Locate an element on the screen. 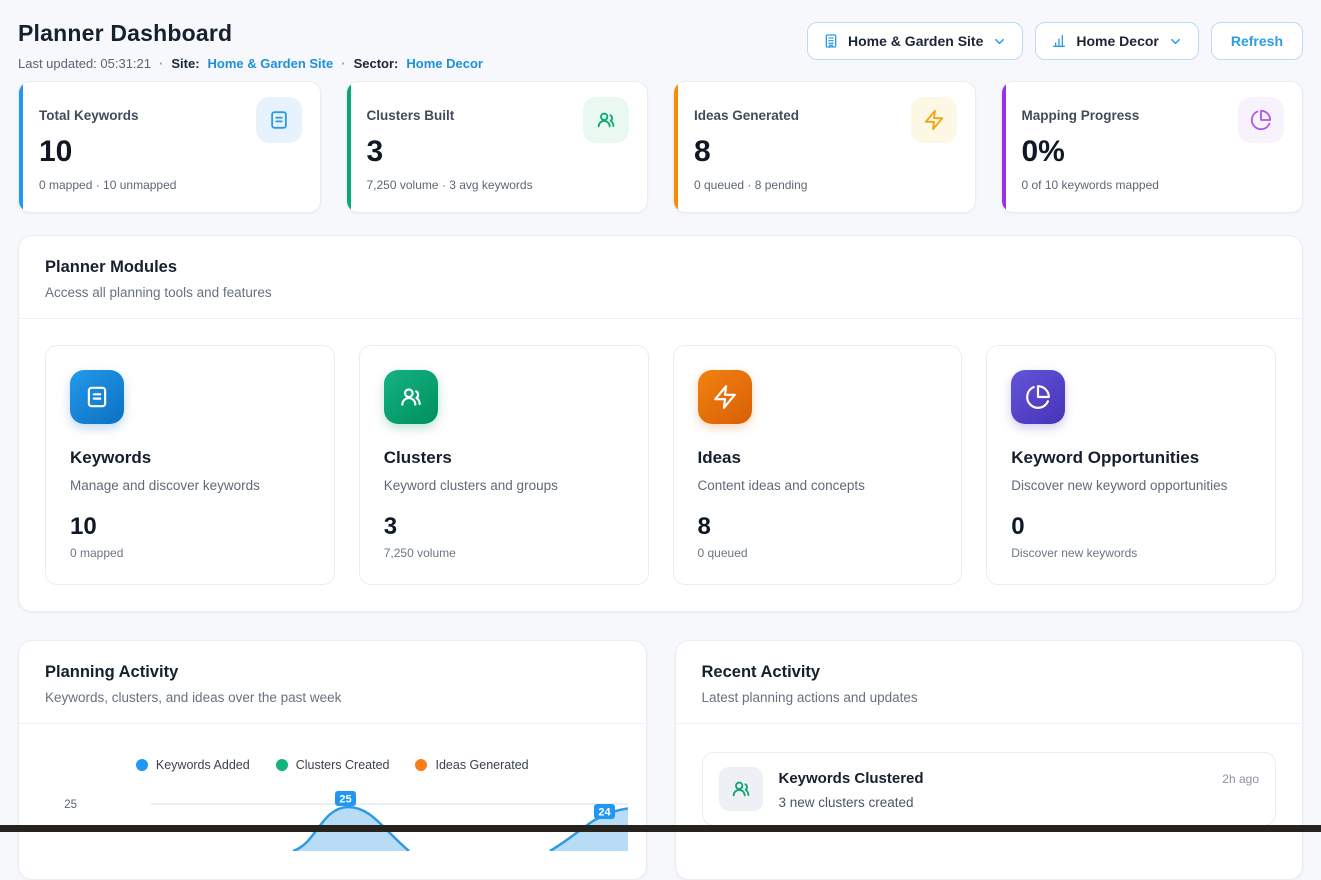 This screenshot has width=1321, height=880. refresh-button: Refresh is located at coordinates (1257, 41).